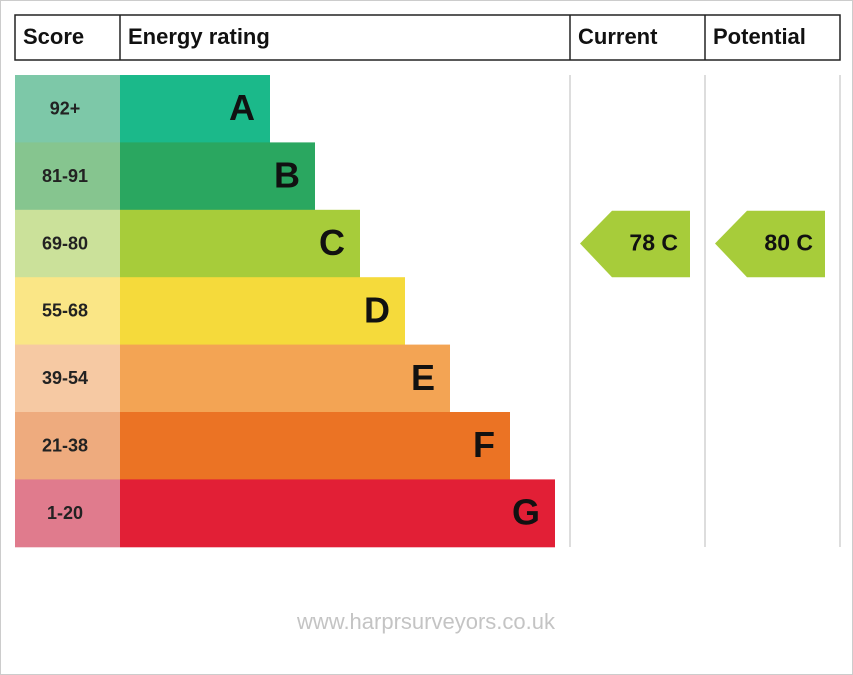 Image resolution: width=853 pixels, height=675 pixels. Describe the element at coordinates (423, 377) in the screenshot. I see `rating-letter: E` at that location.